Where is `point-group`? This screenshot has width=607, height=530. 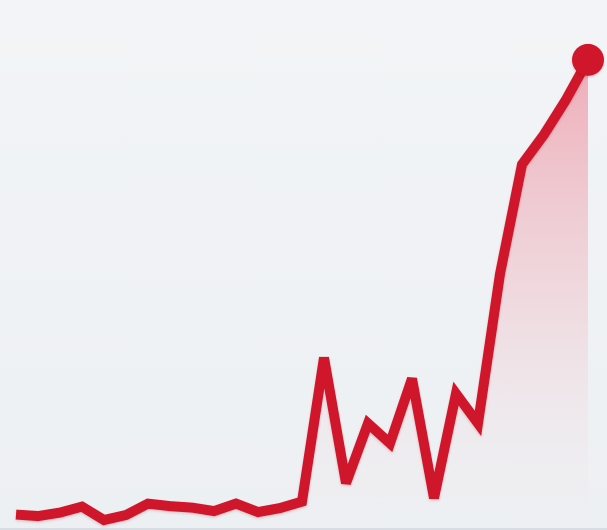 point-group is located at coordinates (588, 59).